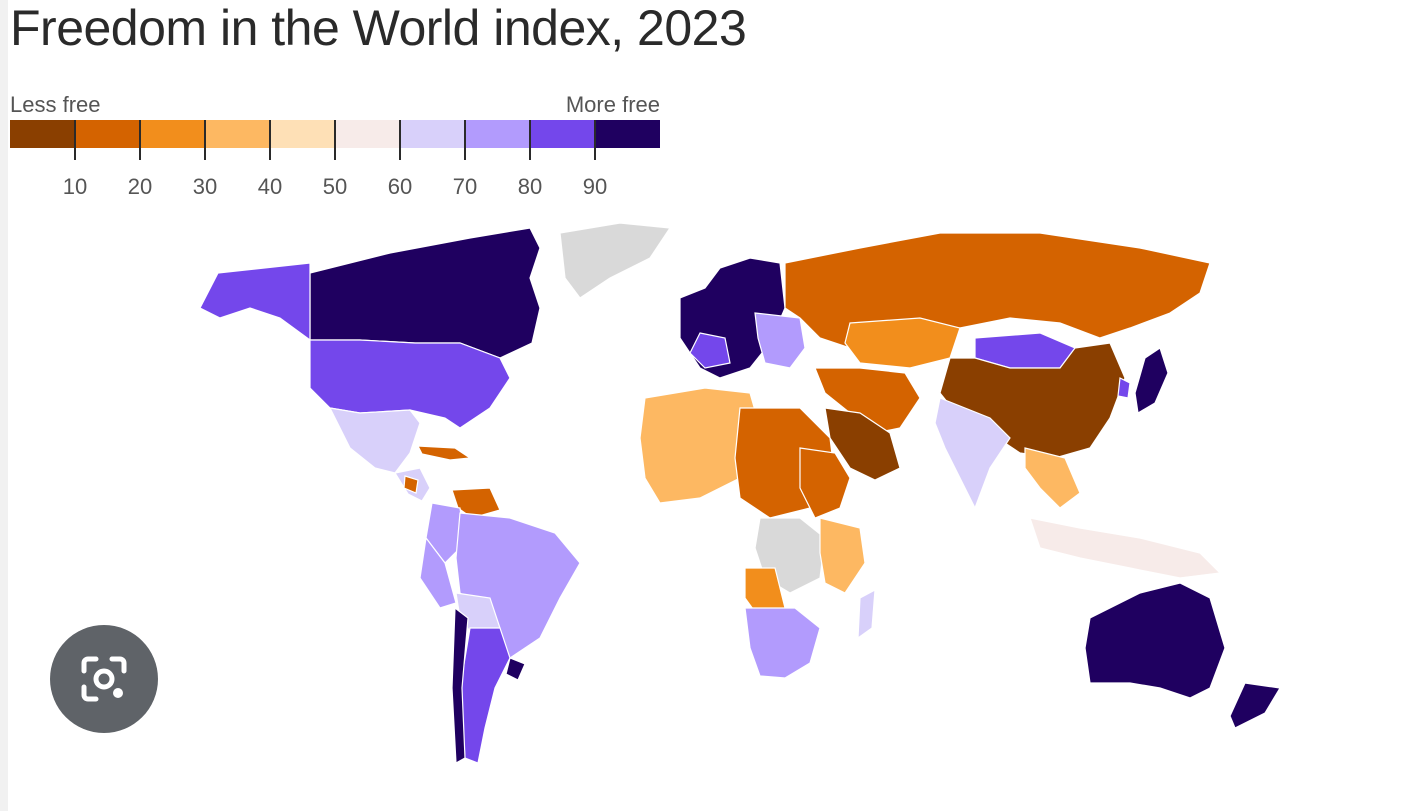 The image size is (1402, 811). What do you see at coordinates (335, 186) in the screenshot?
I see `legend-tick-label: 50` at bounding box center [335, 186].